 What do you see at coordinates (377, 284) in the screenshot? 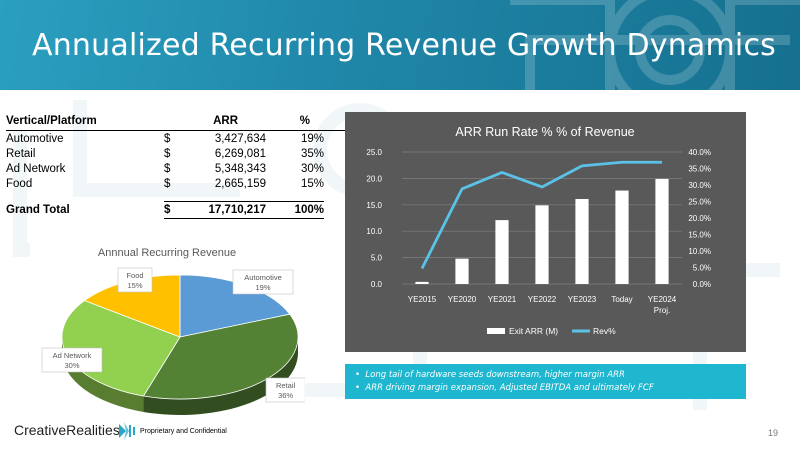
I see `y-tick-label: 0.0` at bounding box center [377, 284].